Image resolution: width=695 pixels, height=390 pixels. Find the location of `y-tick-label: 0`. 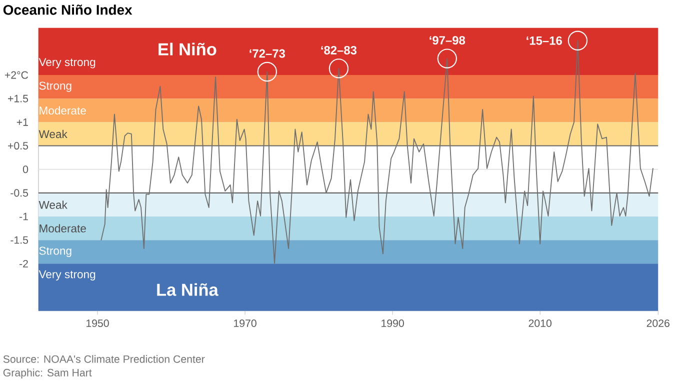

y-tick-label: 0 is located at coordinates (25, 170).